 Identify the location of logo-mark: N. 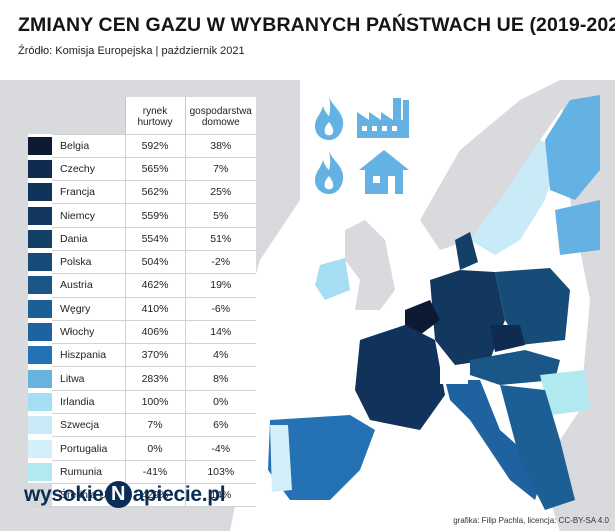
(118, 494).